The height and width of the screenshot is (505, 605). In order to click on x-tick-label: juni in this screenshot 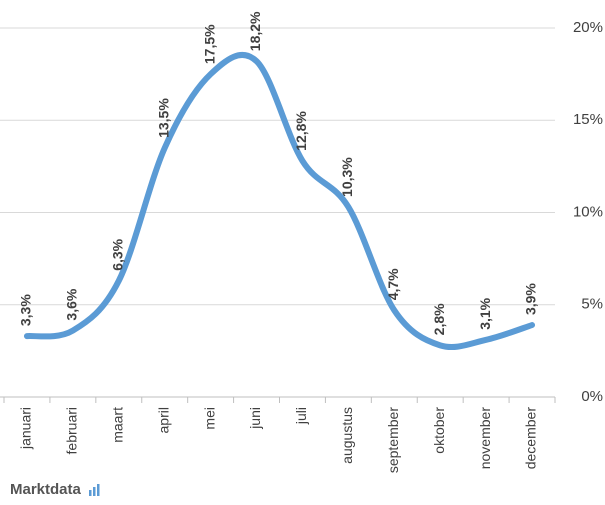, I will do `click(255, 418)`.